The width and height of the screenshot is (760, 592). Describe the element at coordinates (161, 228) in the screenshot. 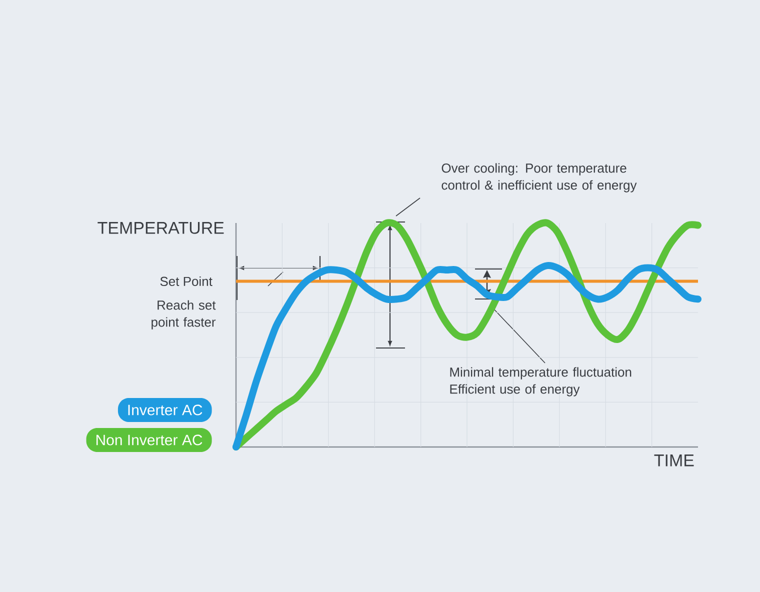

I see `y-axis-title: TEMPERATURE` at that location.